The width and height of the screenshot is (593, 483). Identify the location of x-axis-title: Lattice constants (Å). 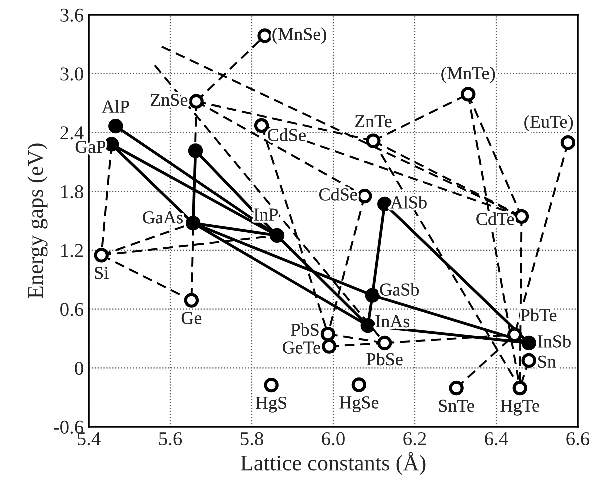
(333, 464).